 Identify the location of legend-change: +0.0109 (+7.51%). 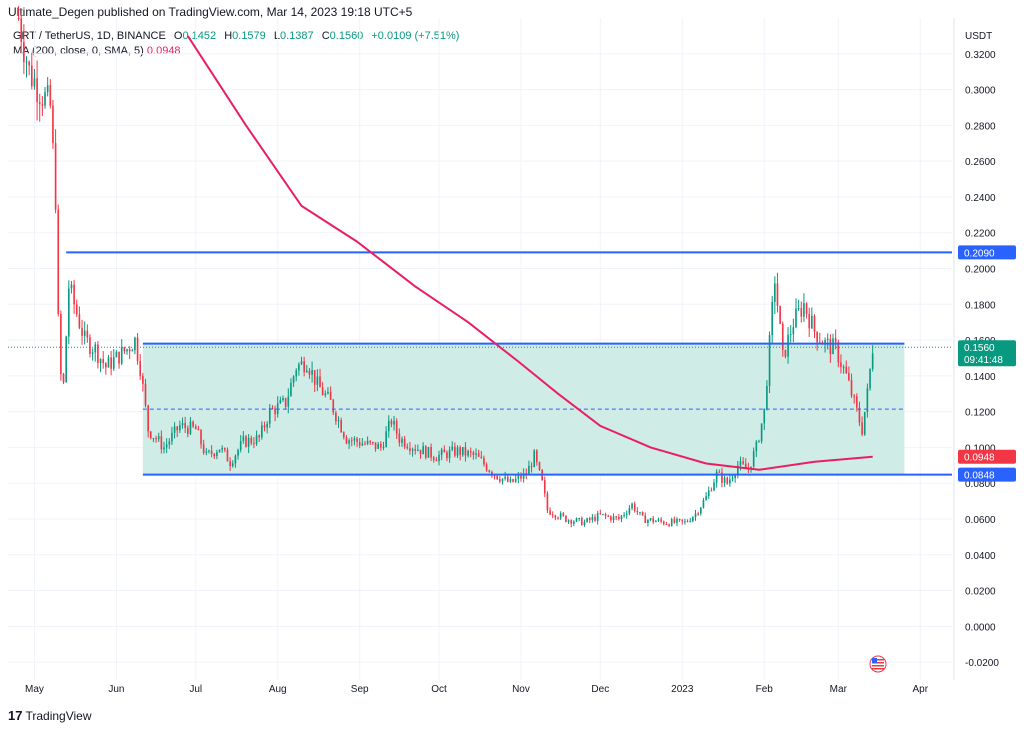
(415, 36).